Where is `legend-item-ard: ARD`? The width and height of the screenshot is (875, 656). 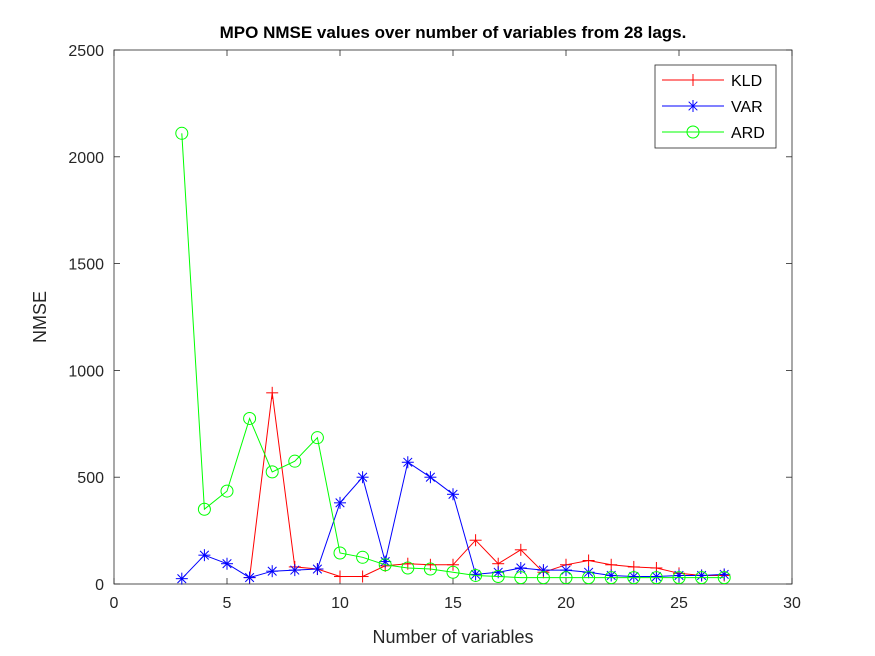
legend-item-ard: ARD is located at coordinates (713, 133).